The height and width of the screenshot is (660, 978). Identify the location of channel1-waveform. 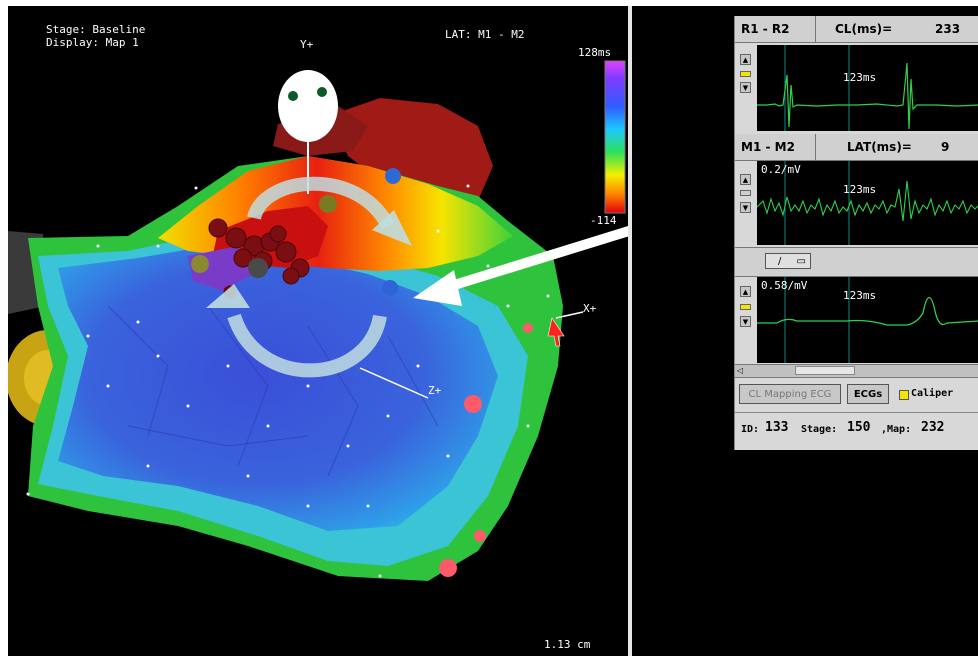
(867, 88).